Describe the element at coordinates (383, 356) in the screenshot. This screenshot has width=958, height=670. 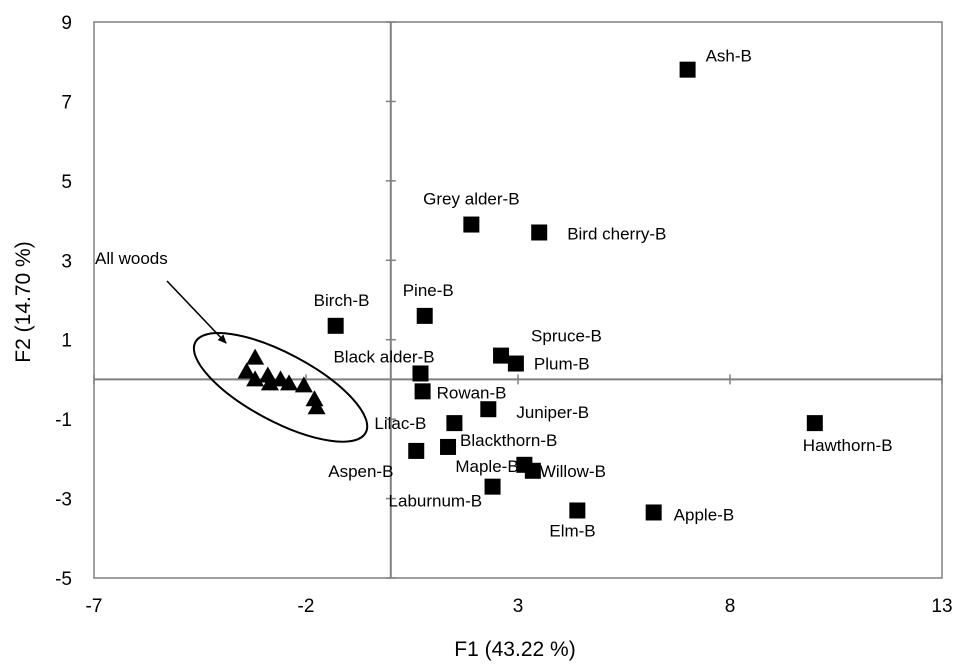
I see `data-point-label: Black alder-B` at that location.